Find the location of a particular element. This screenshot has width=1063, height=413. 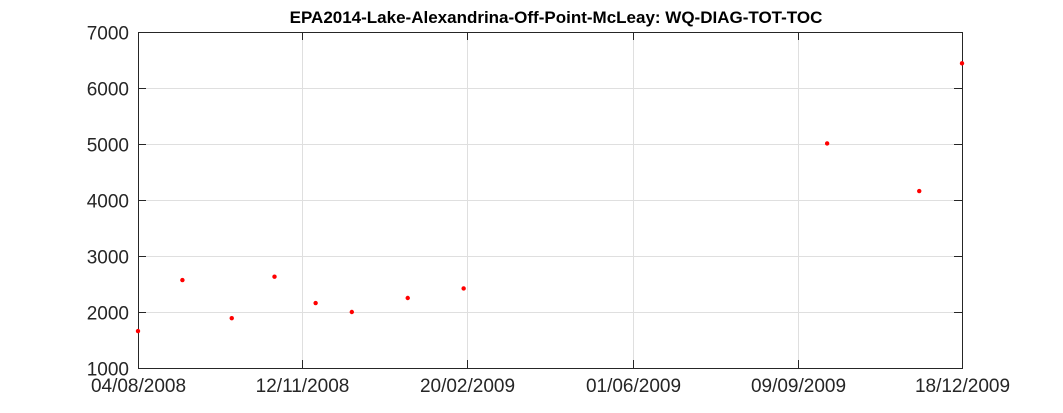

y-tick-label: 2000 is located at coordinates (108, 314).